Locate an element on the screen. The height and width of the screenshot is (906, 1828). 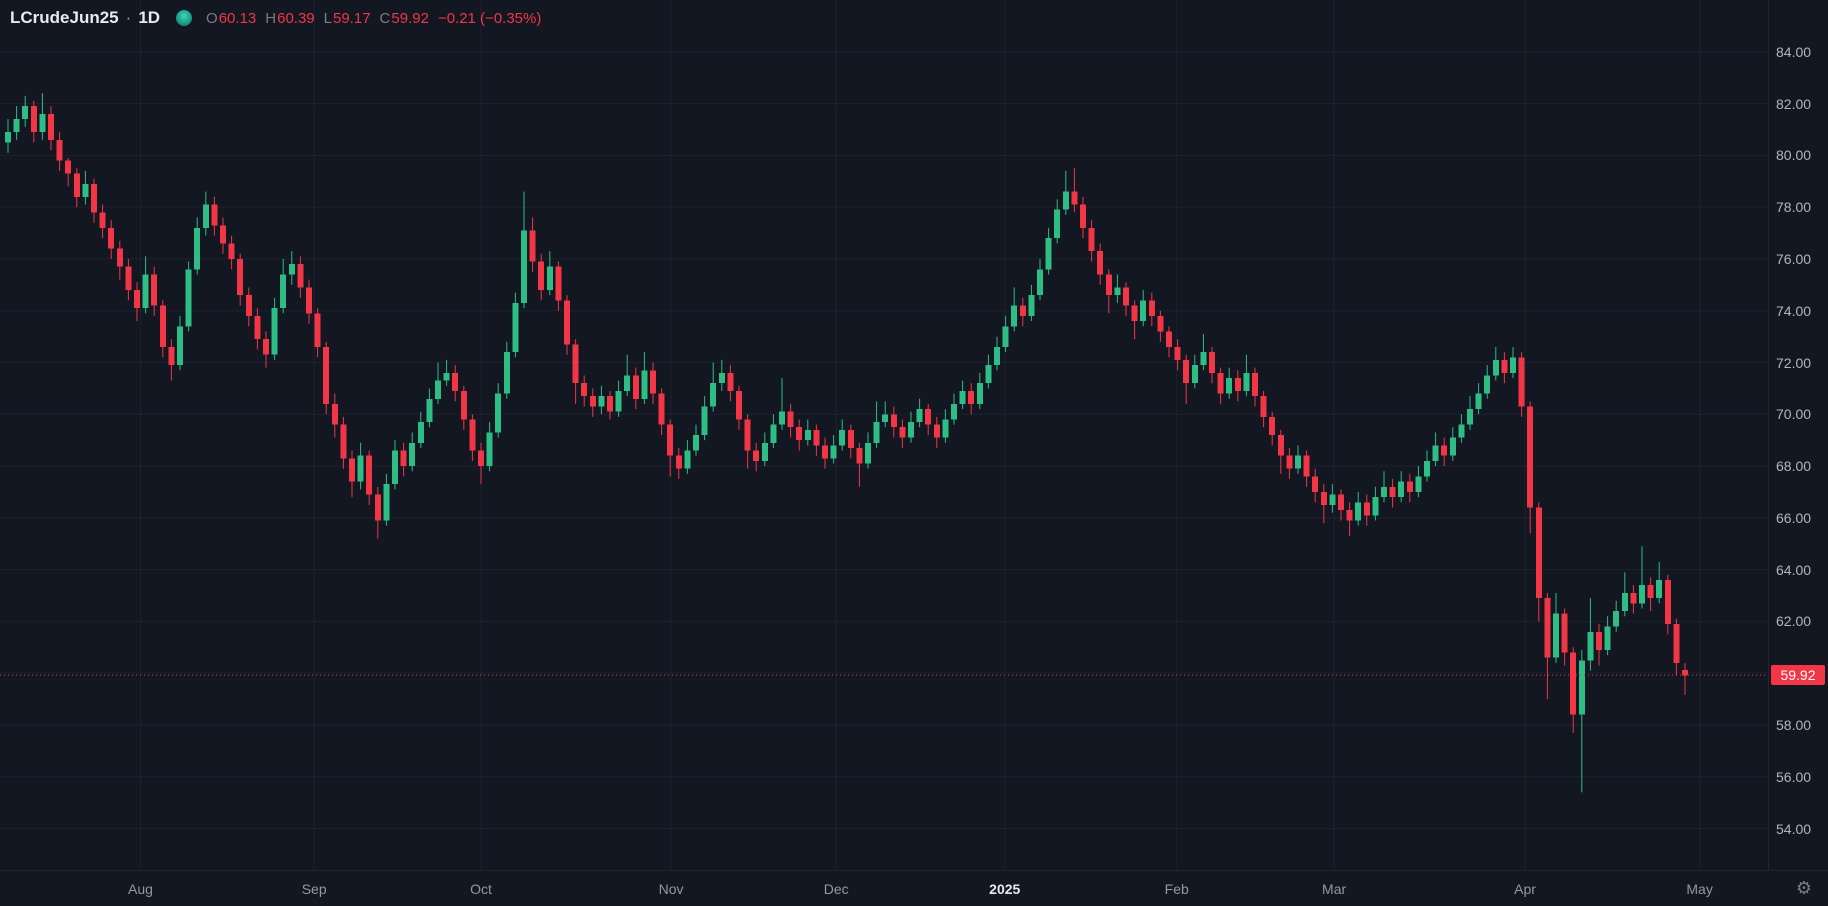
symbol-name: LCrudeJun25 is located at coordinates (64, 17).